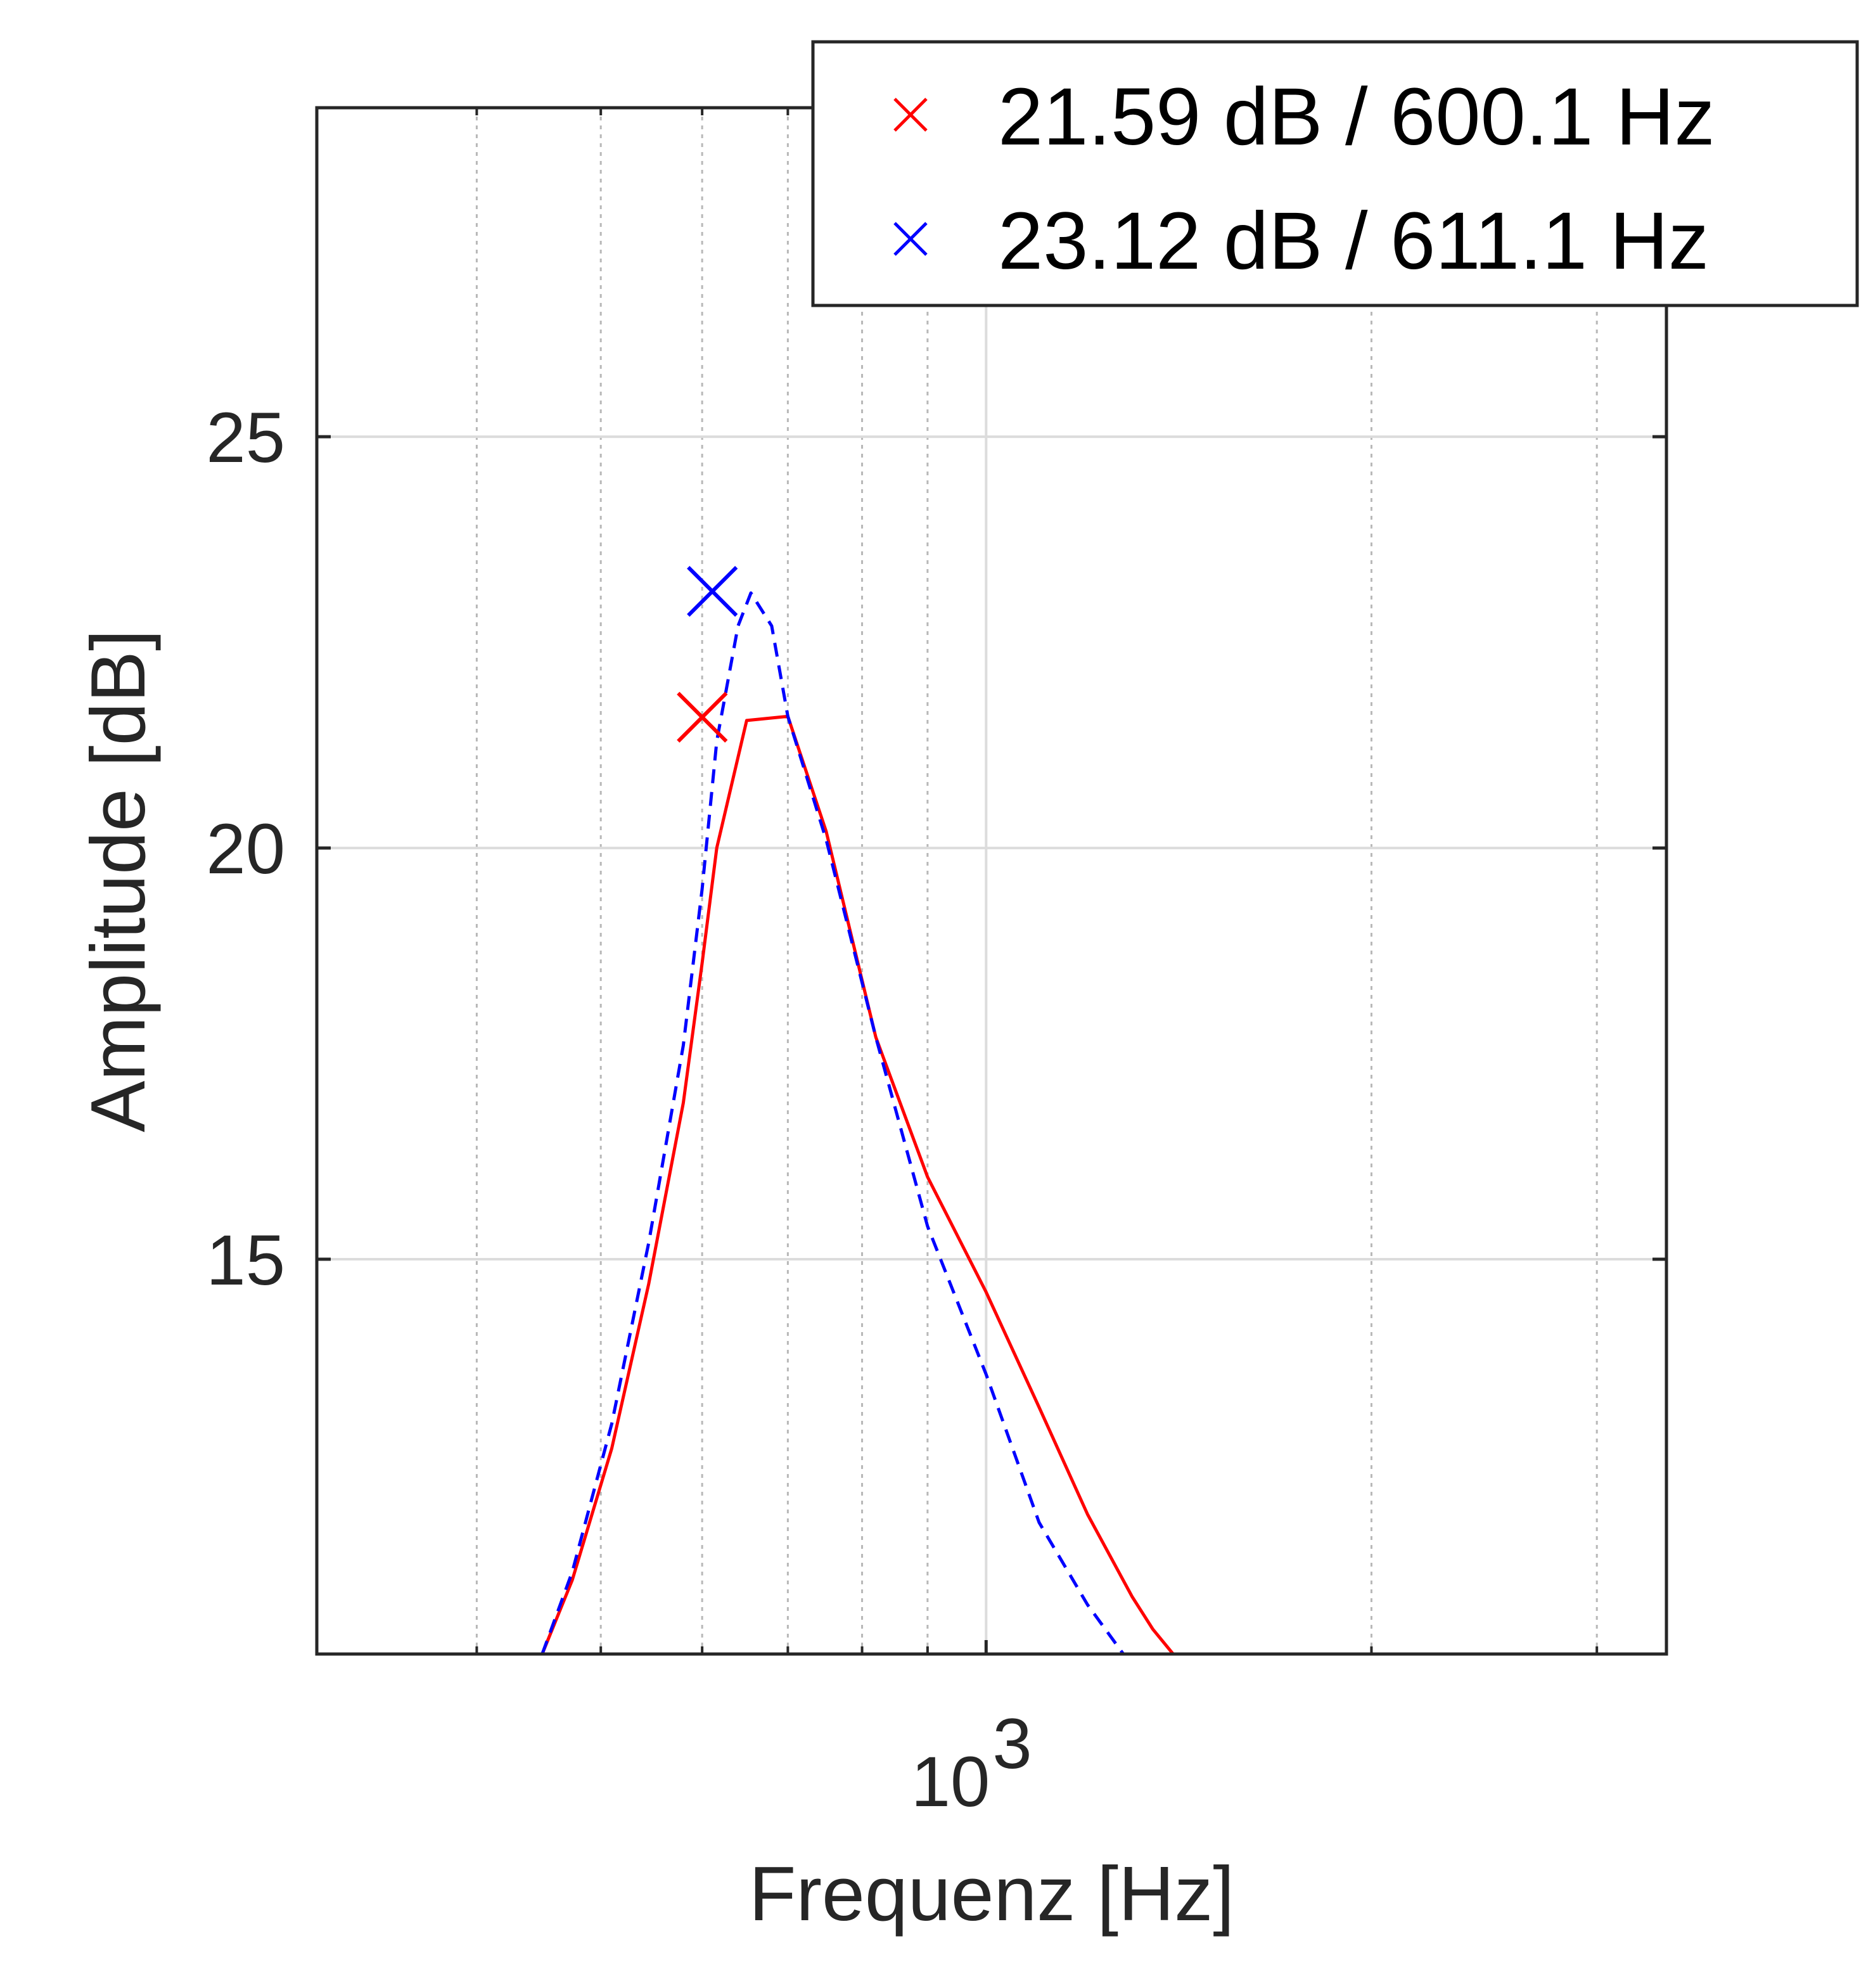 The height and width of the screenshot is (1988, 1873). I want to click on legend-entry-blue: 23.12 dB / 611.1 Hz, so click(1301, 241).